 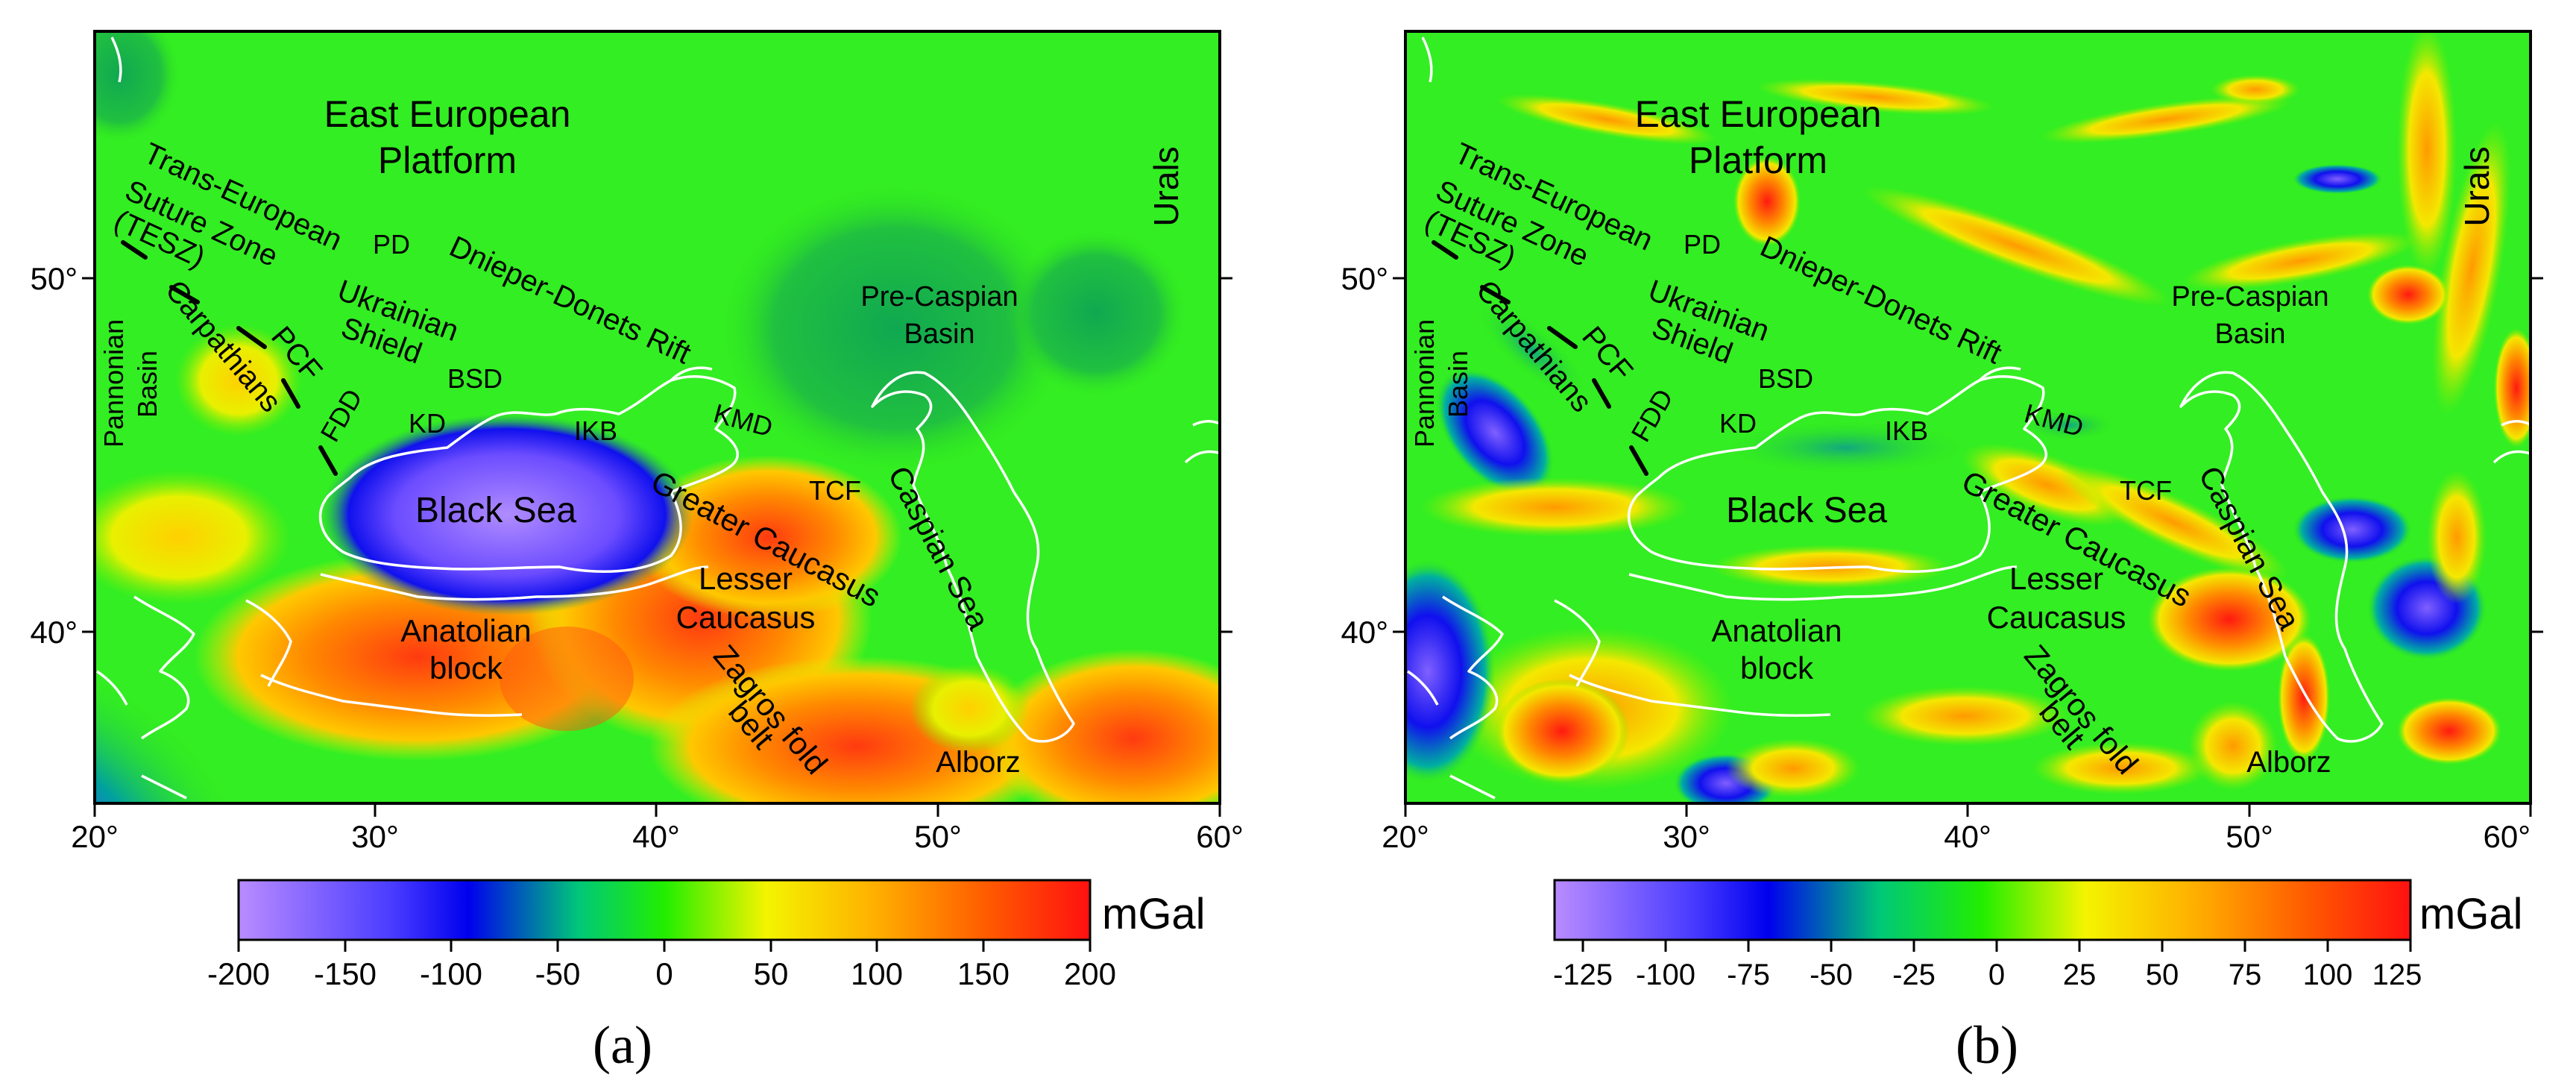 I want to click on colorbar-tick: -75, so click(x=1748, y=974).